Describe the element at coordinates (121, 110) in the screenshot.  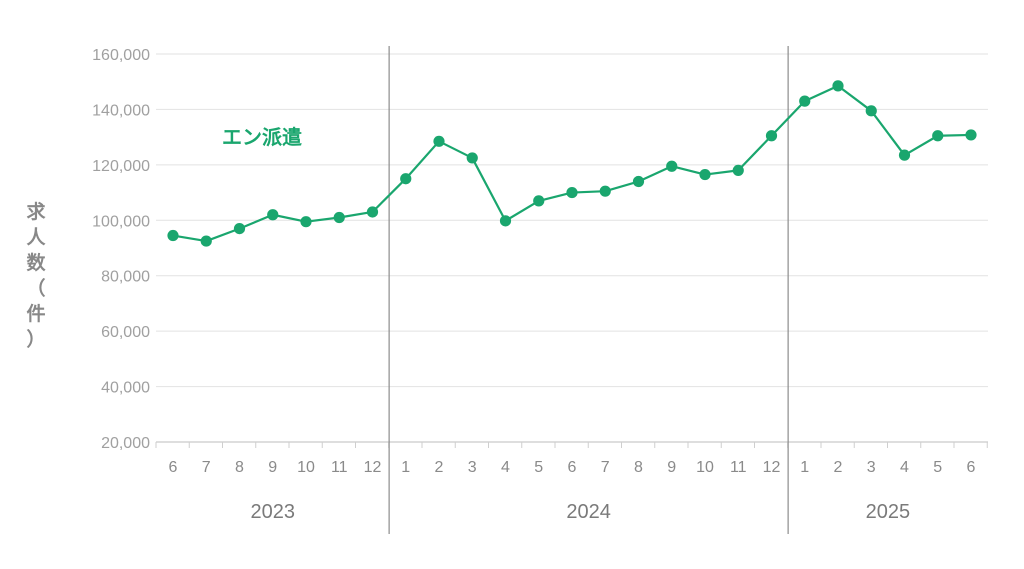
I see `y-tick-label: 140,000` at that location.